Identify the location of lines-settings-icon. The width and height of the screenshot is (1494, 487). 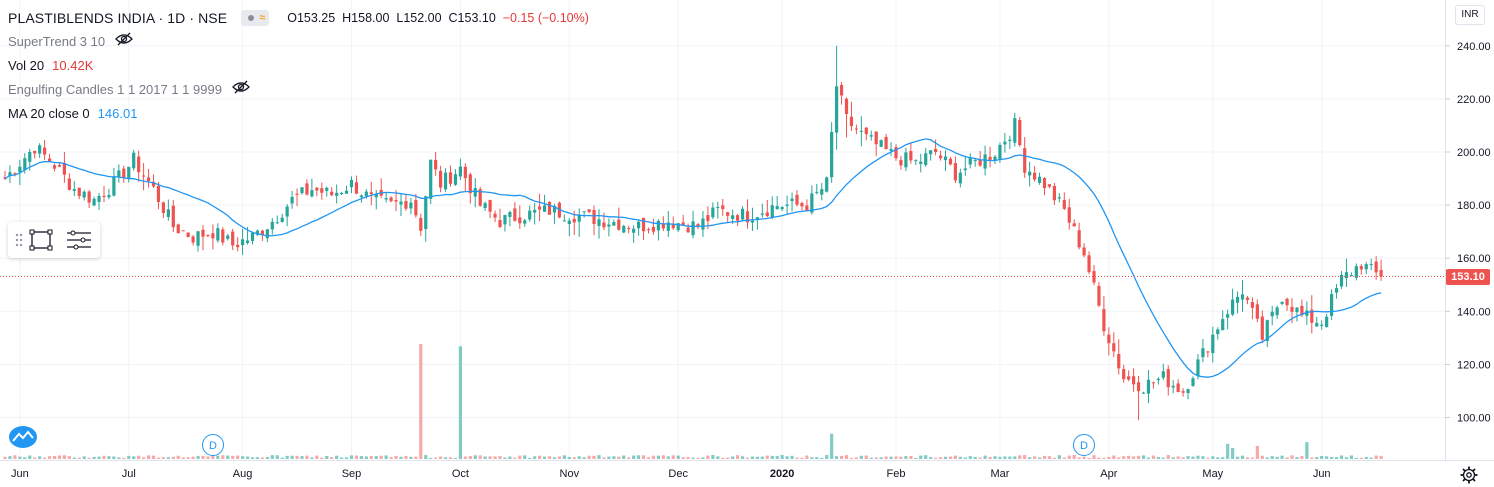
(79, 240).